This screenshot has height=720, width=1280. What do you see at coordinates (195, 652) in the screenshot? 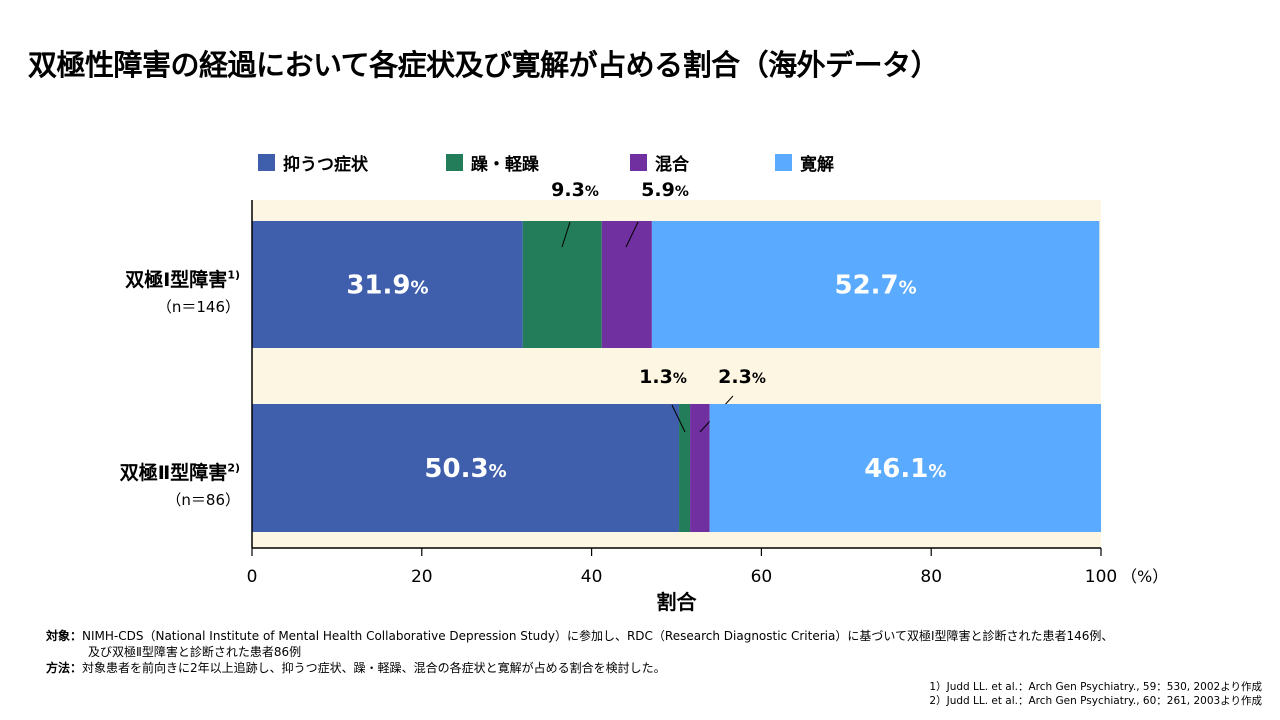
I see `subject-text-2: 及び双極Ⅱ型障害と診断された患者86例` at bounding box center [195, 652].